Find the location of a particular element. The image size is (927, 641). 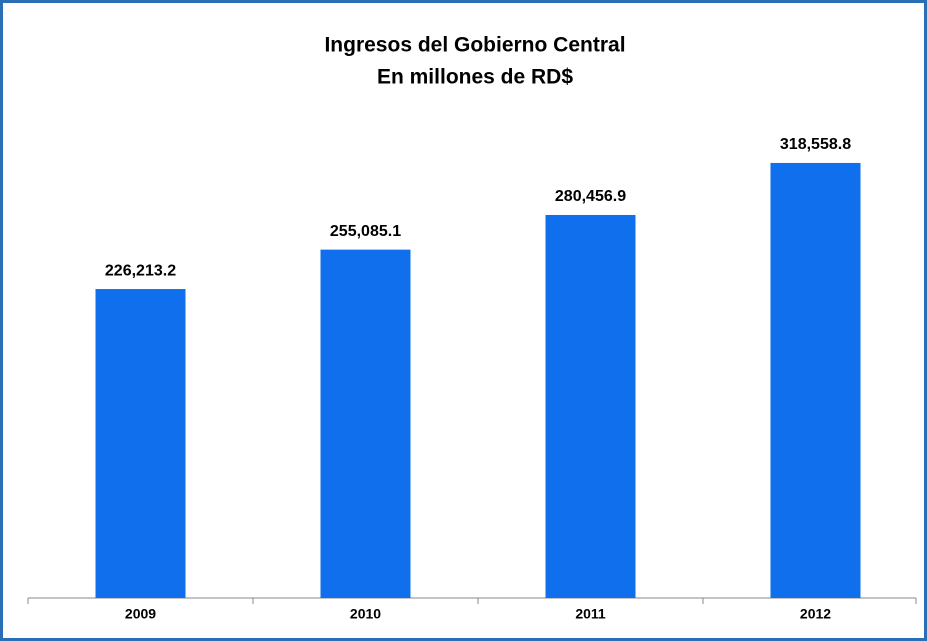

x-tick-label: 2009 is located at coordinates (140, 614).